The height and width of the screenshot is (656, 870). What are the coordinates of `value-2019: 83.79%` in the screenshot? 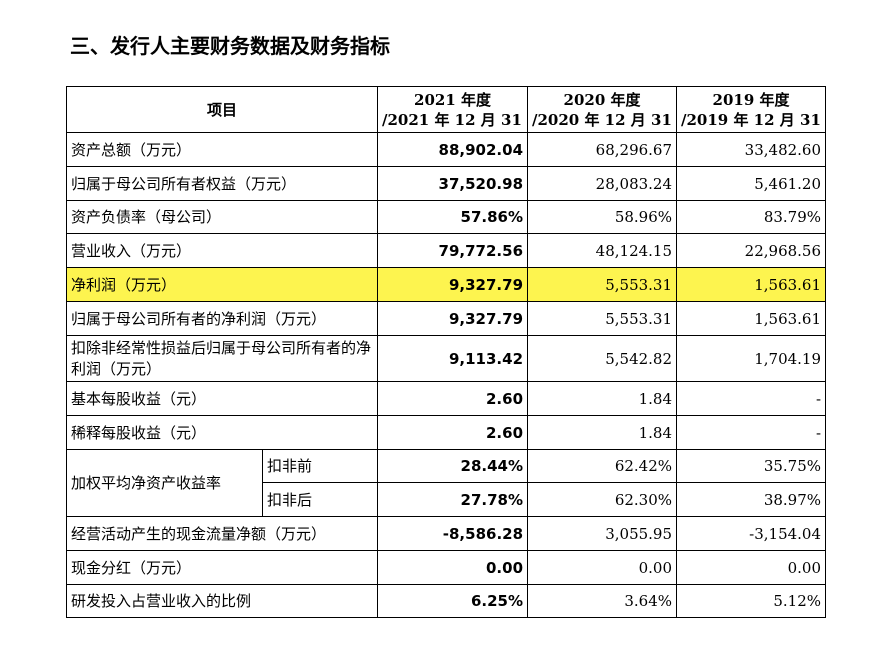 It's located at (751, 217).